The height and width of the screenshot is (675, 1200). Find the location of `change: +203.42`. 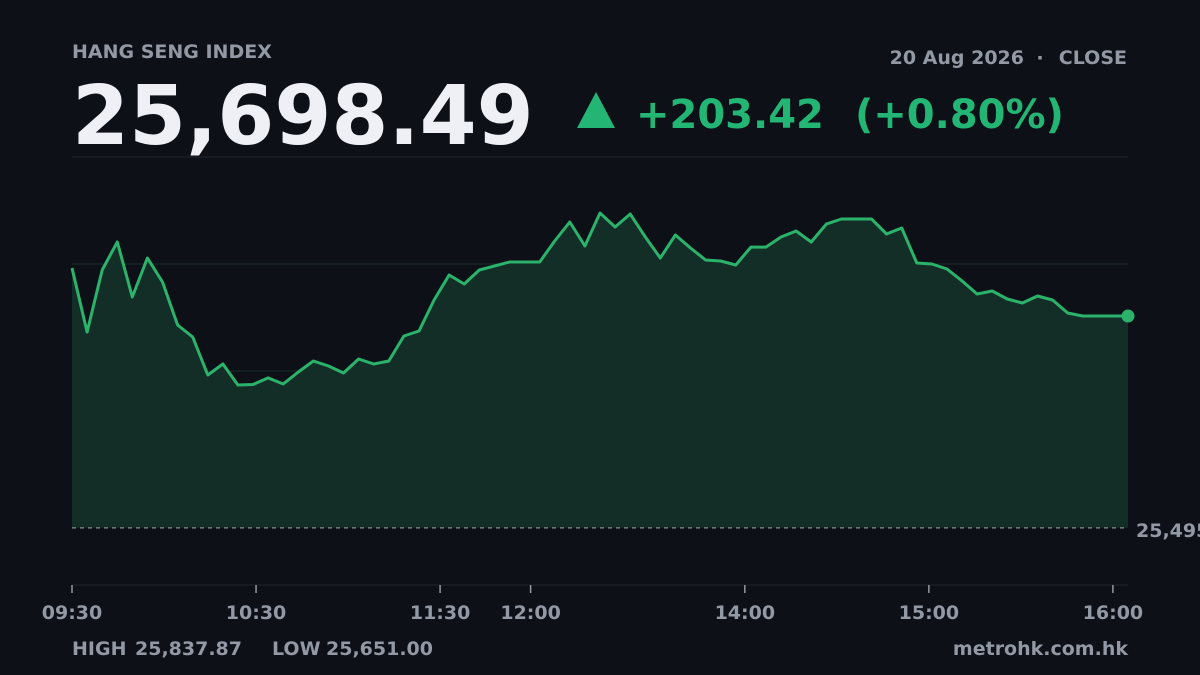

change: +203.42 is located at coordinates (730, 115).